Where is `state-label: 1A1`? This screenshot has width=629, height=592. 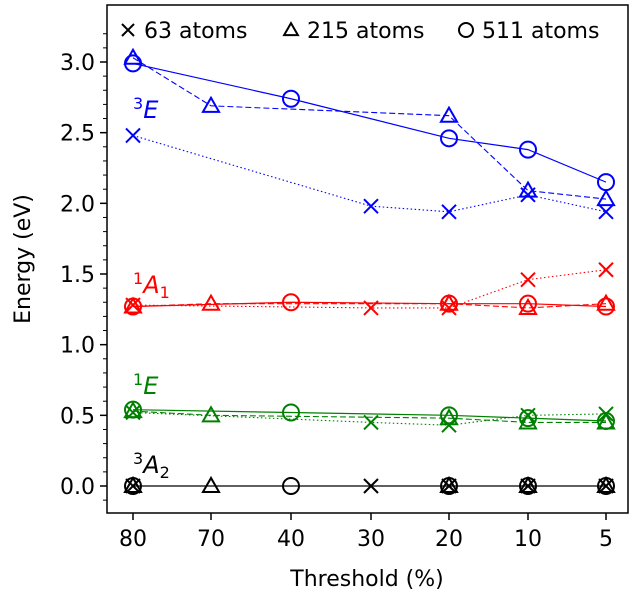 state-label: 1A1 is located at coordinates (151, 285).